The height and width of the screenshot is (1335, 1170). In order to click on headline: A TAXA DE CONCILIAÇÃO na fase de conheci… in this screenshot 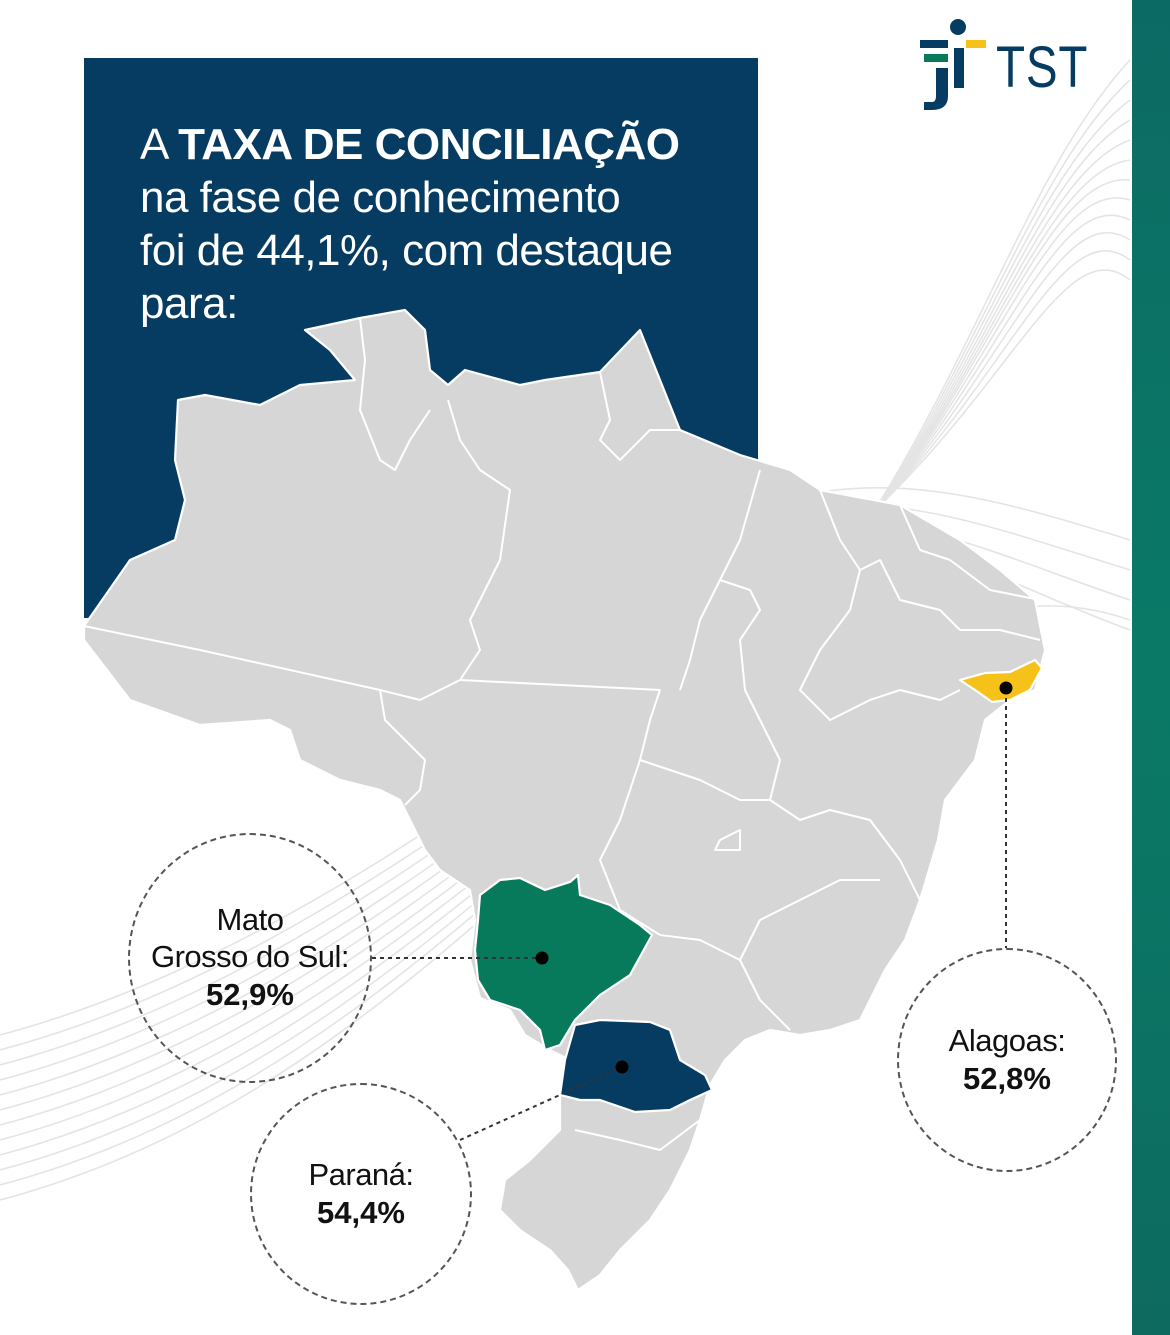, I will do `click(440, 224)`.